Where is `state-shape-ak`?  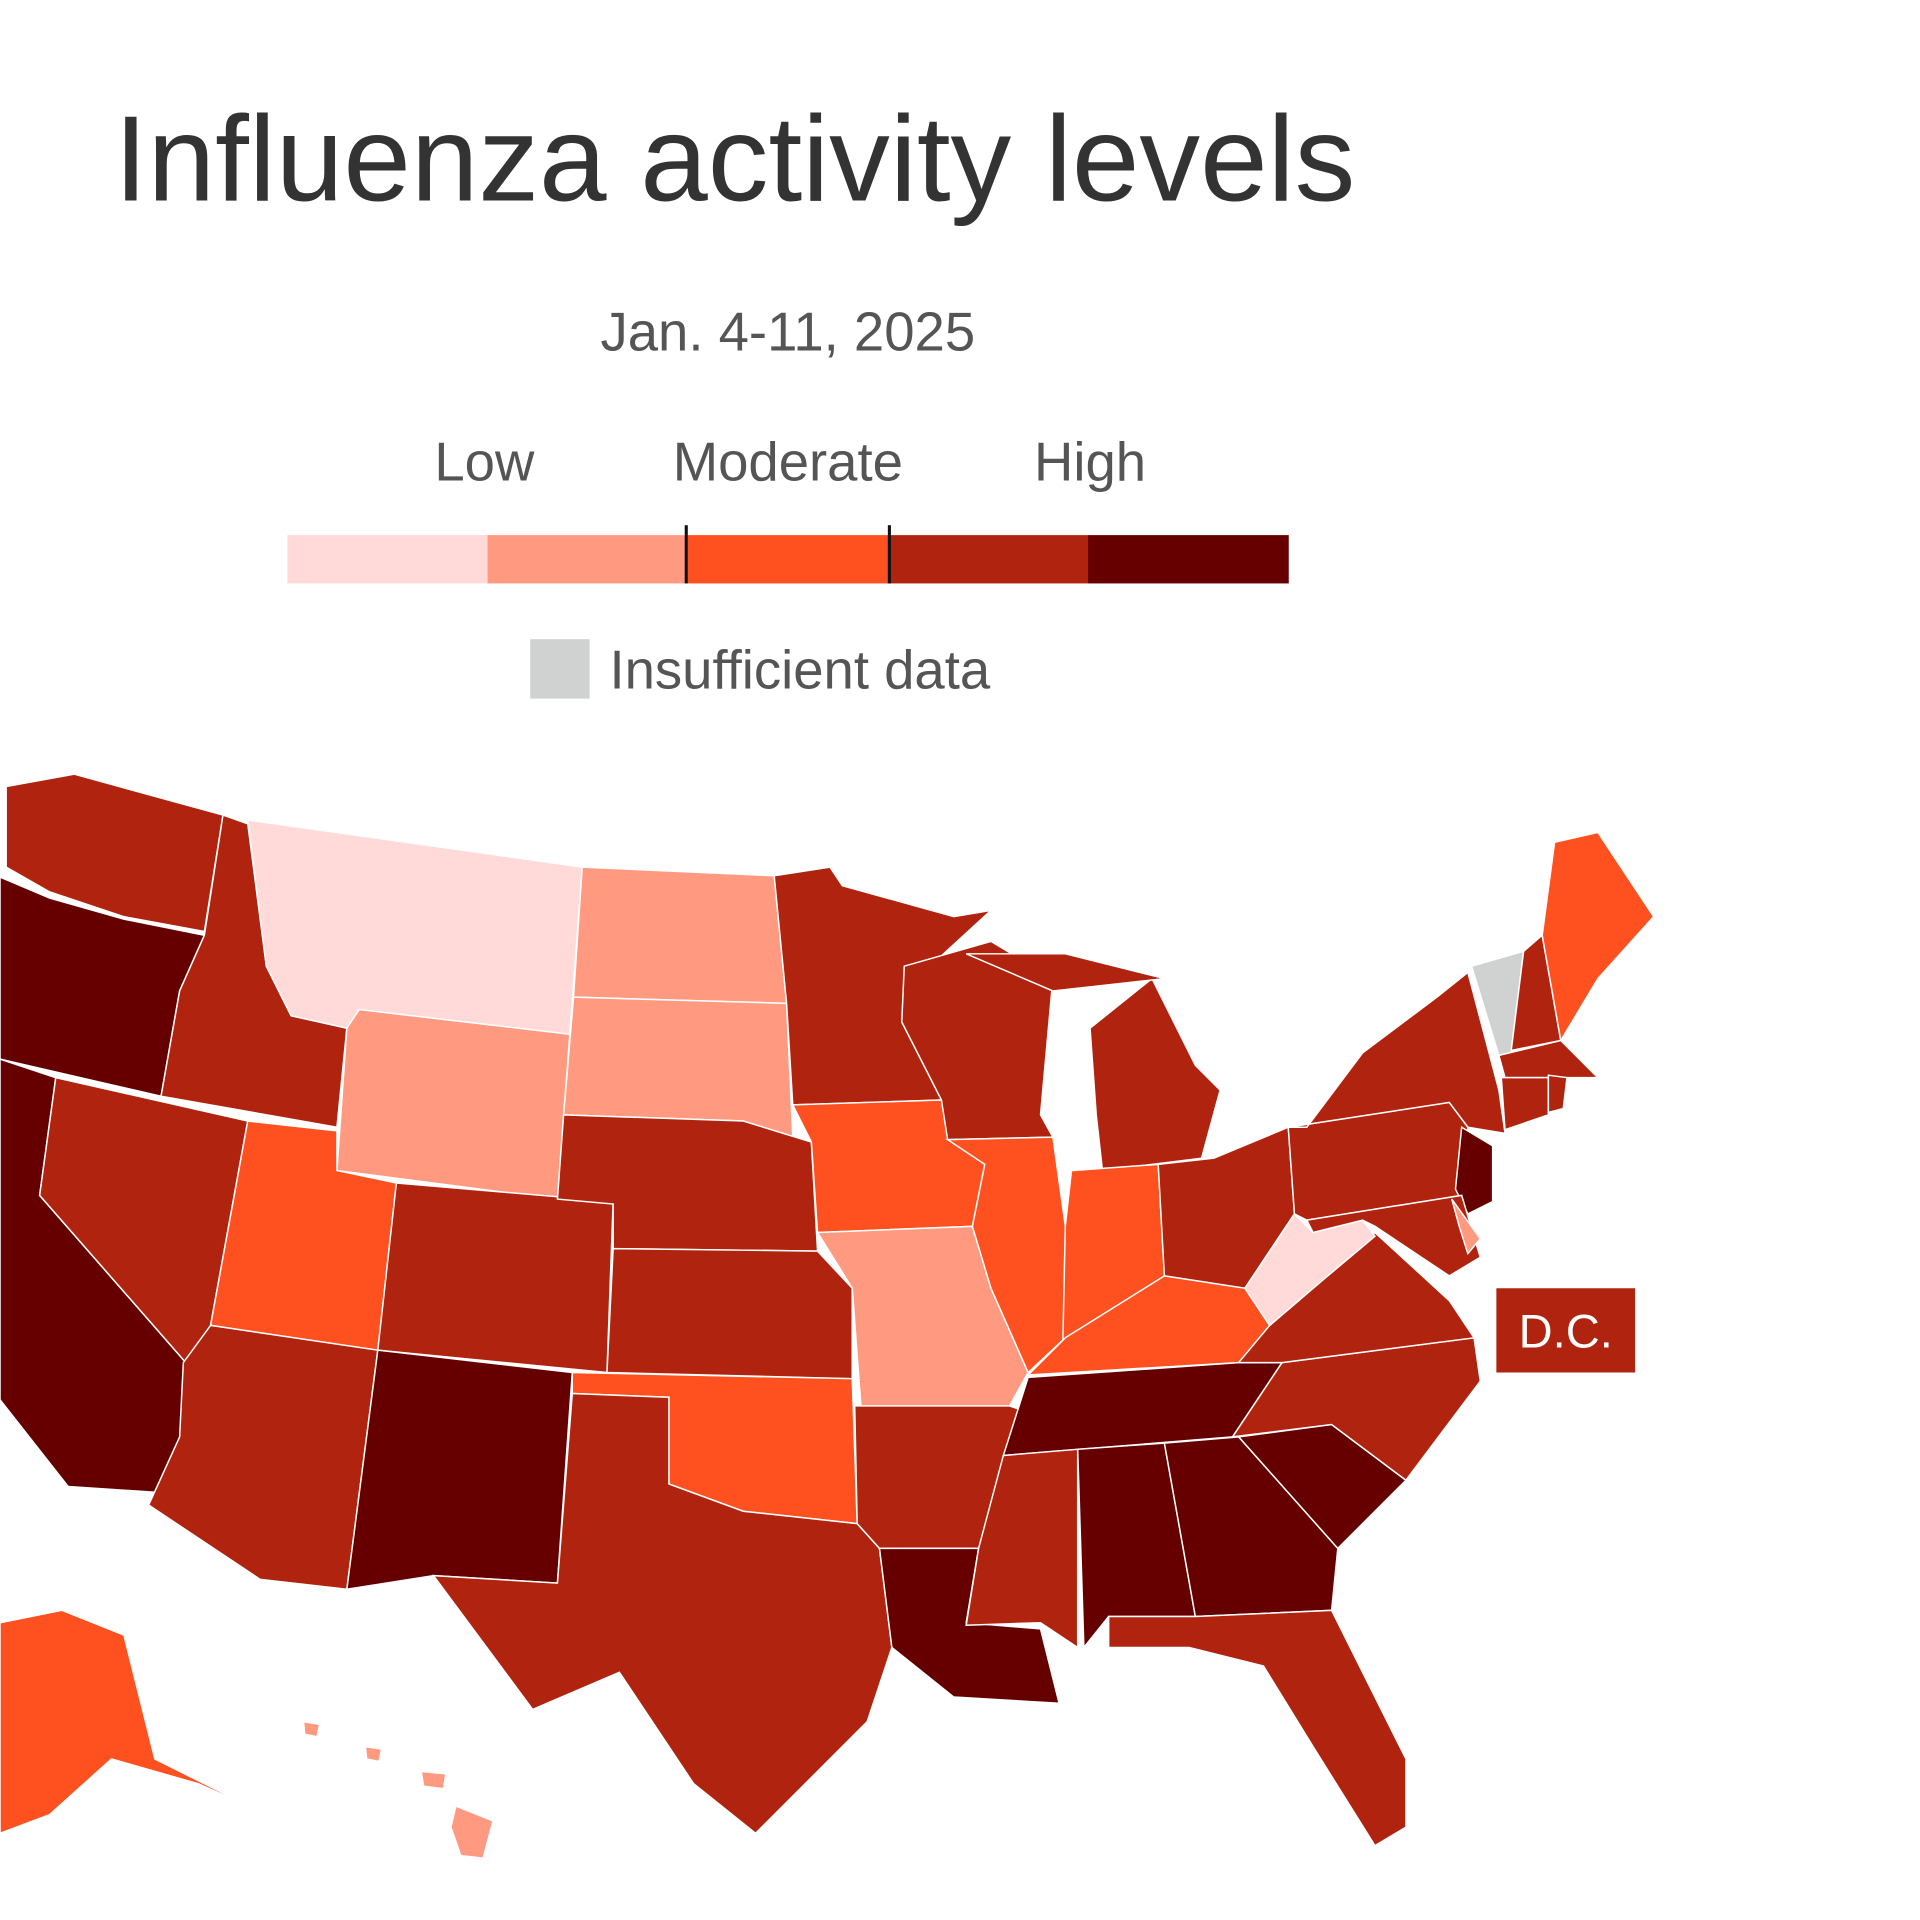 state-shape-ak is located at coordinates (127, 1722).